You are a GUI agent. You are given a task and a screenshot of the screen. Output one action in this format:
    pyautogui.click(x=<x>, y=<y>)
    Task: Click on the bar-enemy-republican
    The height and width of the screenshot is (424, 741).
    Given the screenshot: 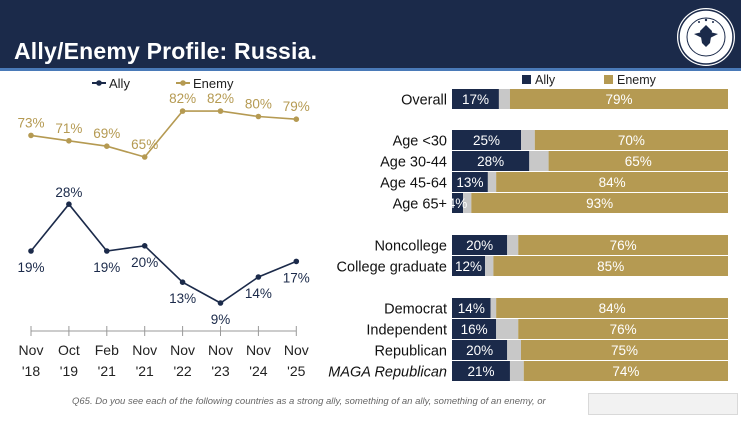 What is the action you would take?
    pyautogui.click(x=624, y=350)
    